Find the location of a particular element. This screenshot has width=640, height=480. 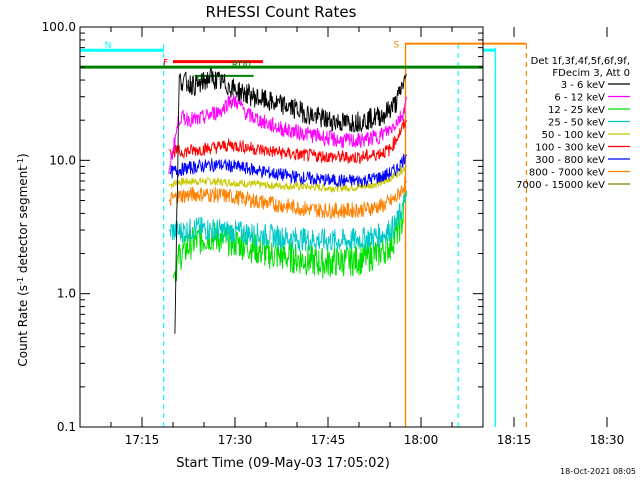

timestamp-label: 18-Oct-2021 08:05 is located at coordinates (598, 471).